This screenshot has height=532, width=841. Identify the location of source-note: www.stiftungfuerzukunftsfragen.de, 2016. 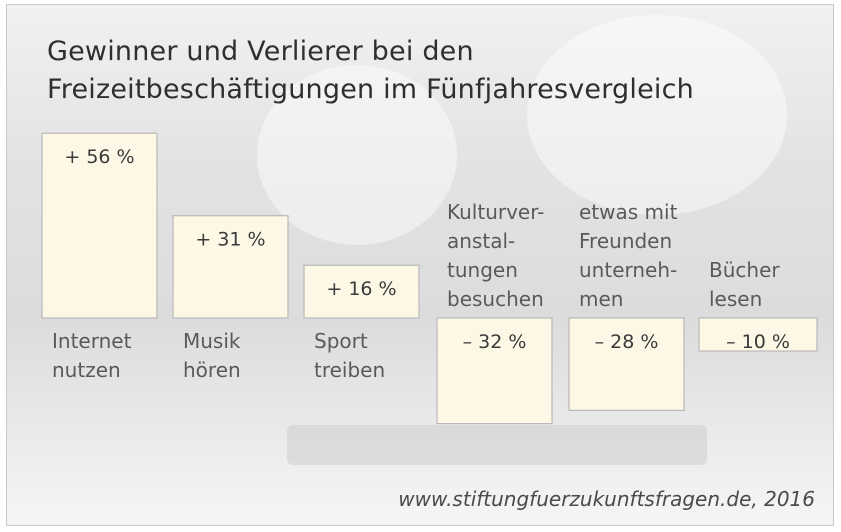
(606, 499).